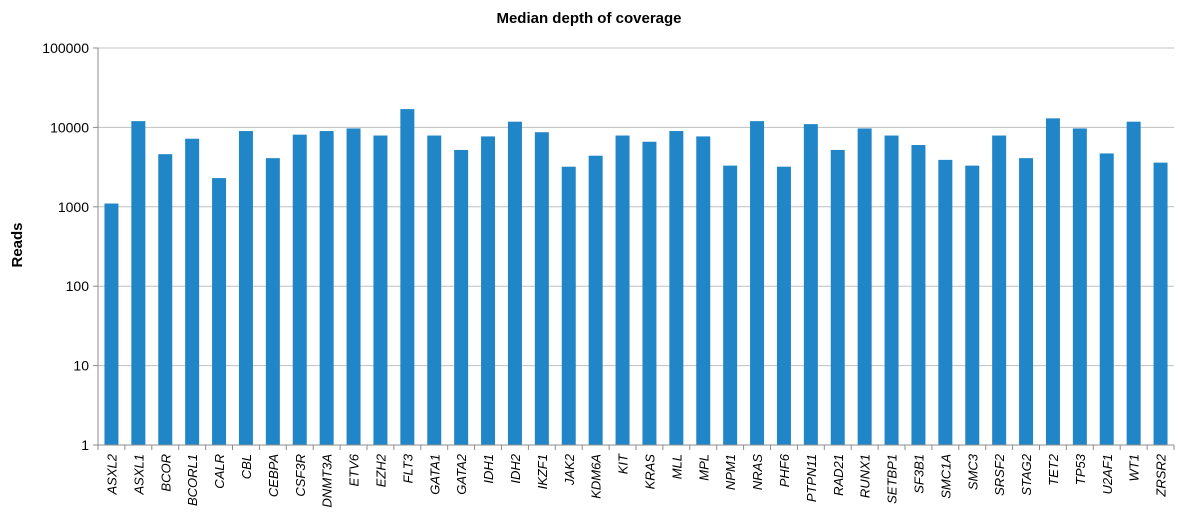  Describe the element at coordinates (111, 474) in the screenshot. I see `x-tick-label: ASXL2` at that location.